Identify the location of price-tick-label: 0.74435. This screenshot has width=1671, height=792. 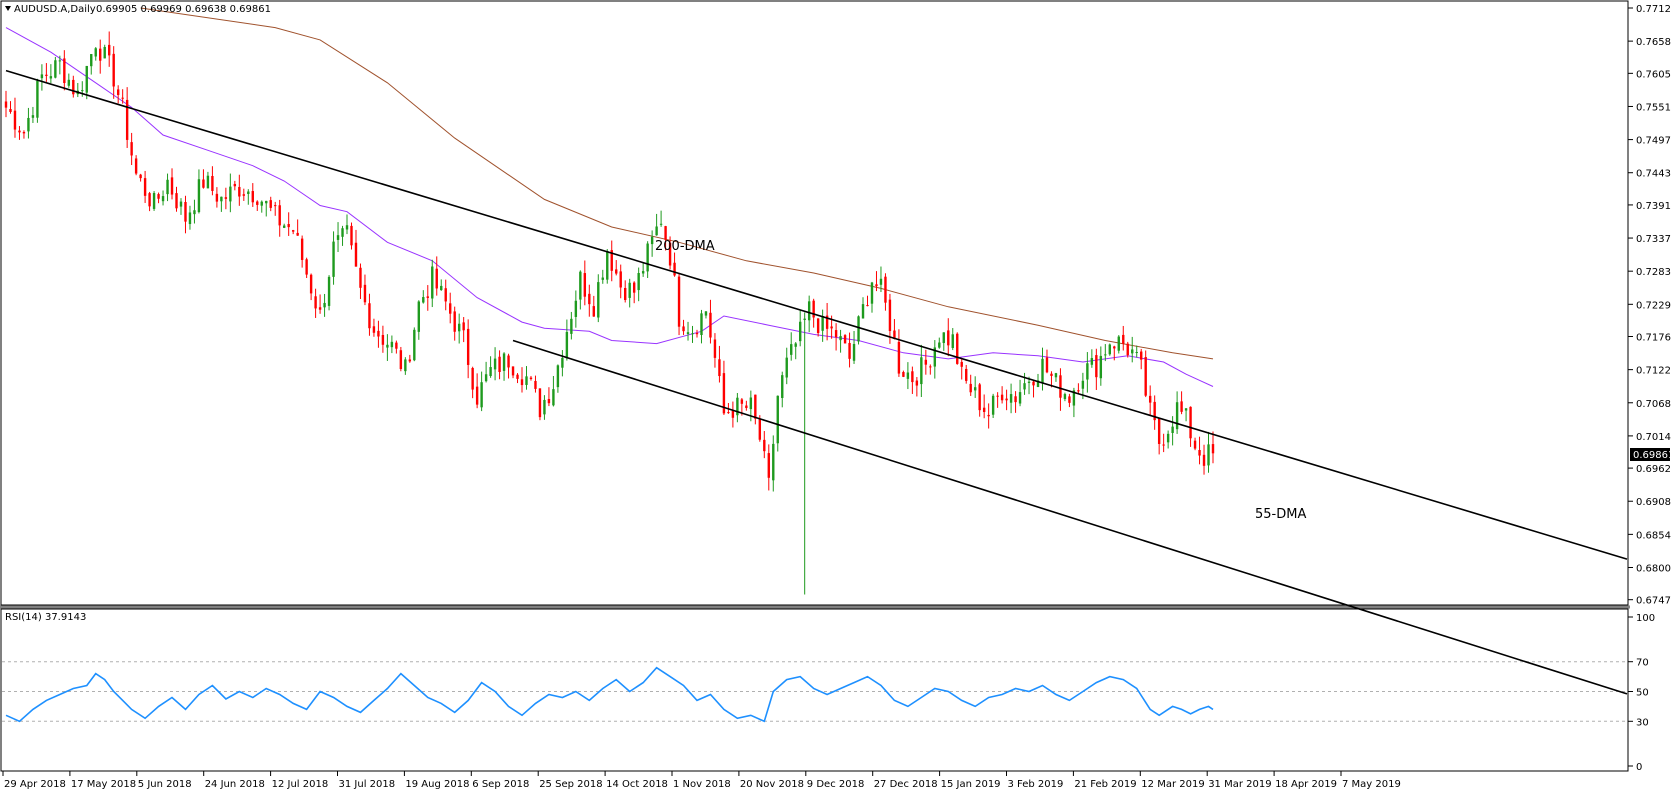
(1653, 174).